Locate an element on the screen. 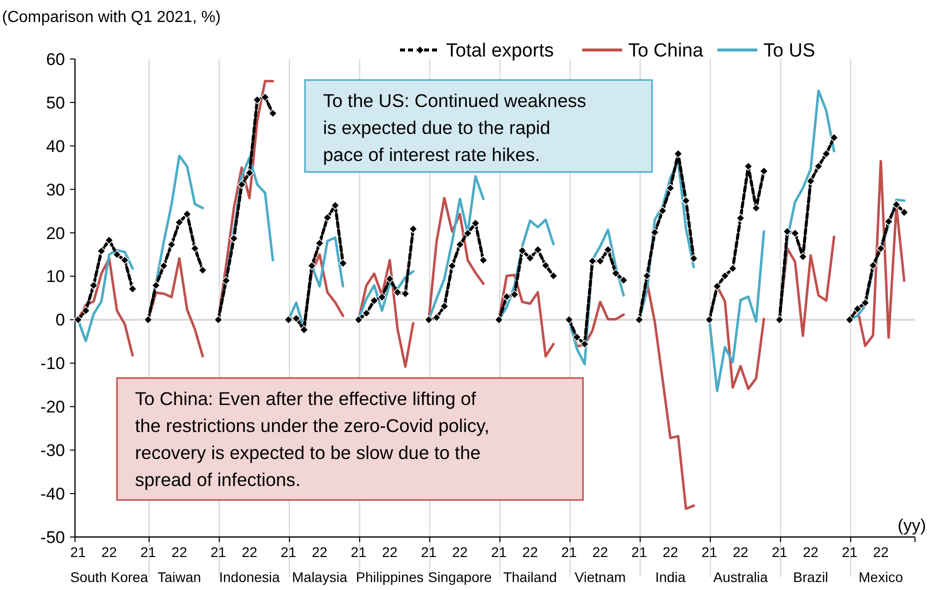  y-axis-title: (Comparison with Q1 2021, %) is located at coordinates (111, 17).